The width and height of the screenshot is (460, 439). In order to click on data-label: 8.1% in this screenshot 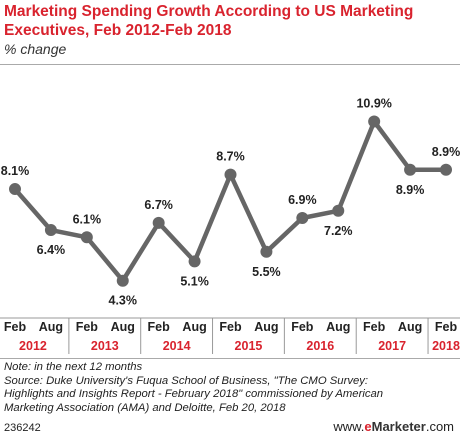, I will do `click(15, 171)`.